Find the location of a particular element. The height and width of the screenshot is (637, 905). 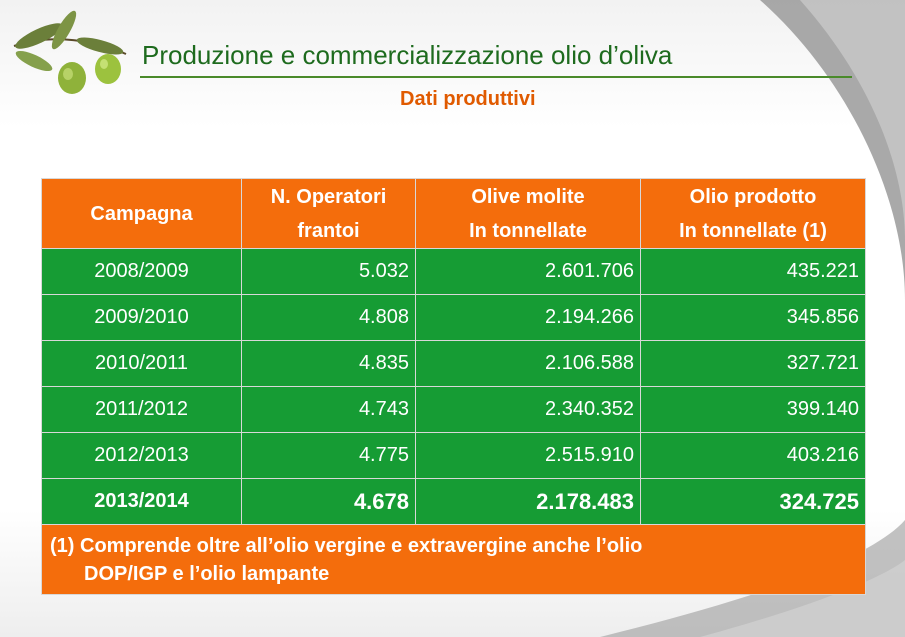

table-row: 2011/2012 4.743 2.340.352 399.140 is located at coordinates (453, 409).